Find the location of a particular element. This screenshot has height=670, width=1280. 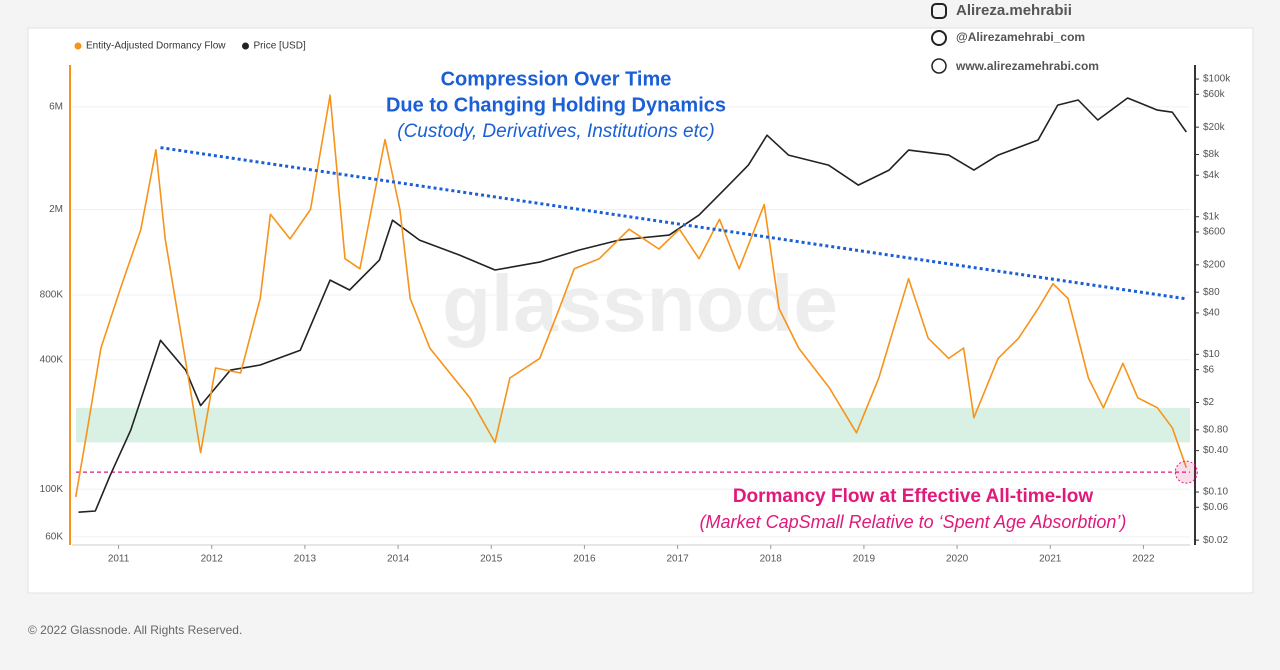

y2-tick-label: $6 is located at coordinates (1209, 369).